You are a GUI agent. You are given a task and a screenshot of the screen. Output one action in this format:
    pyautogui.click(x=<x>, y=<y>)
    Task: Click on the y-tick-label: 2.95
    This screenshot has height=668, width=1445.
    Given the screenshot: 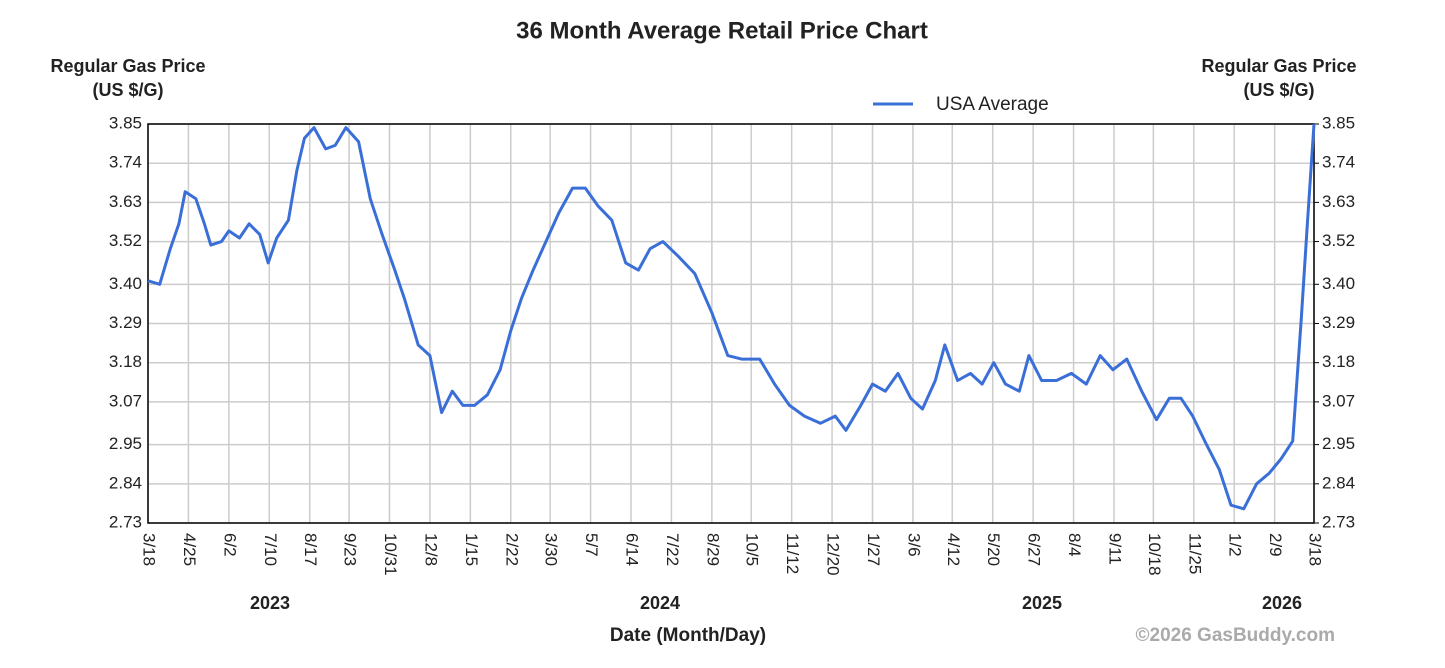 What is the action you would take?
    pyautogui.click(x=125, y=443)
    